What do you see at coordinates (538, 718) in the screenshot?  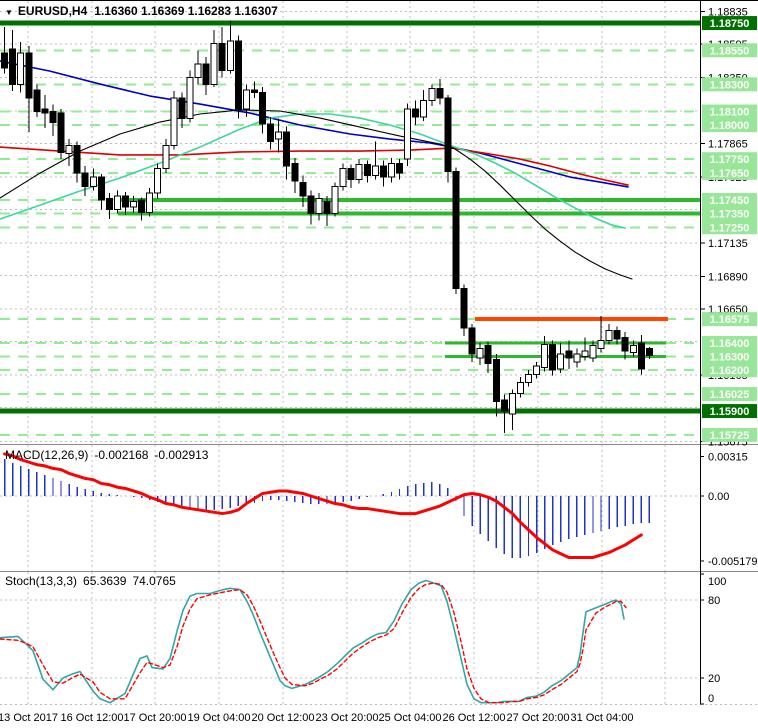 I see `time-label: 27 Oct 20:00` at bounding box center [538, 718].